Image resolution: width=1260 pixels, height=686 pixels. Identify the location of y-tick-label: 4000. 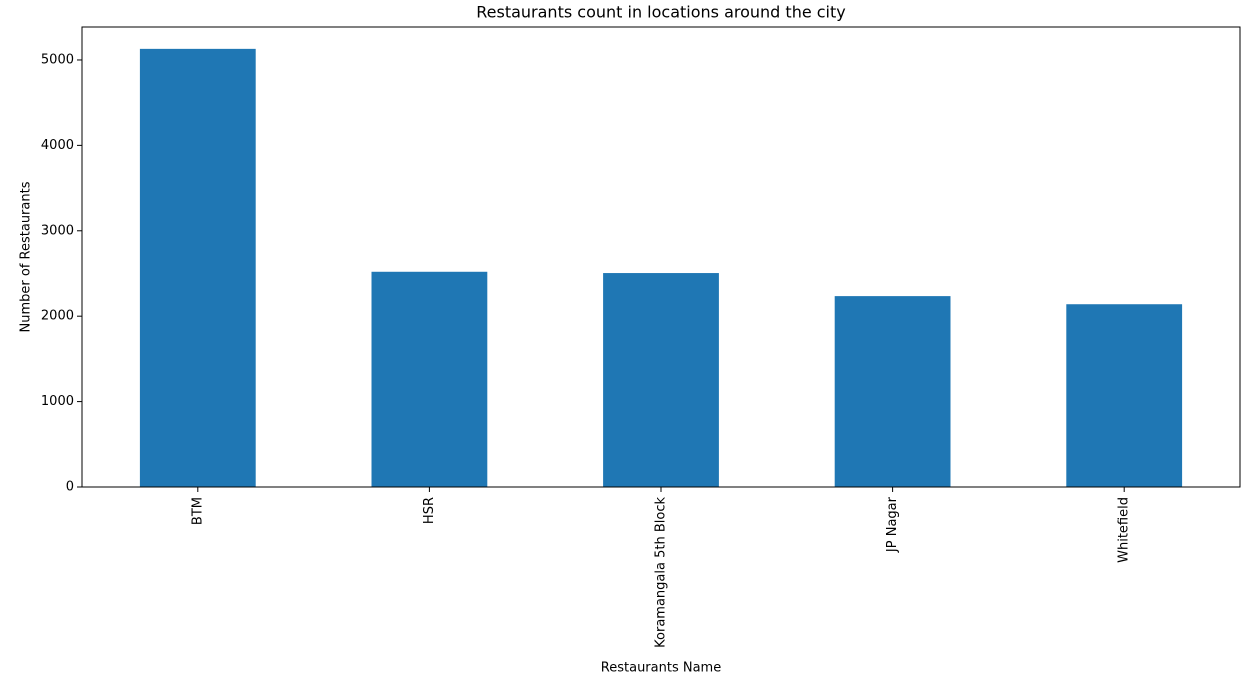
(57, 145).